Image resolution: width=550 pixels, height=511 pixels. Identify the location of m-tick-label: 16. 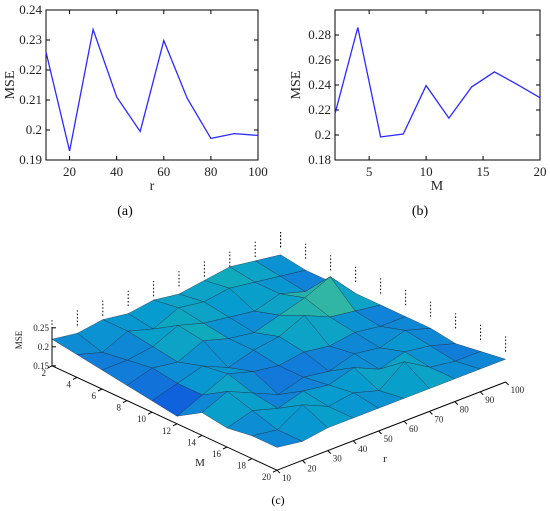
(217, 454).